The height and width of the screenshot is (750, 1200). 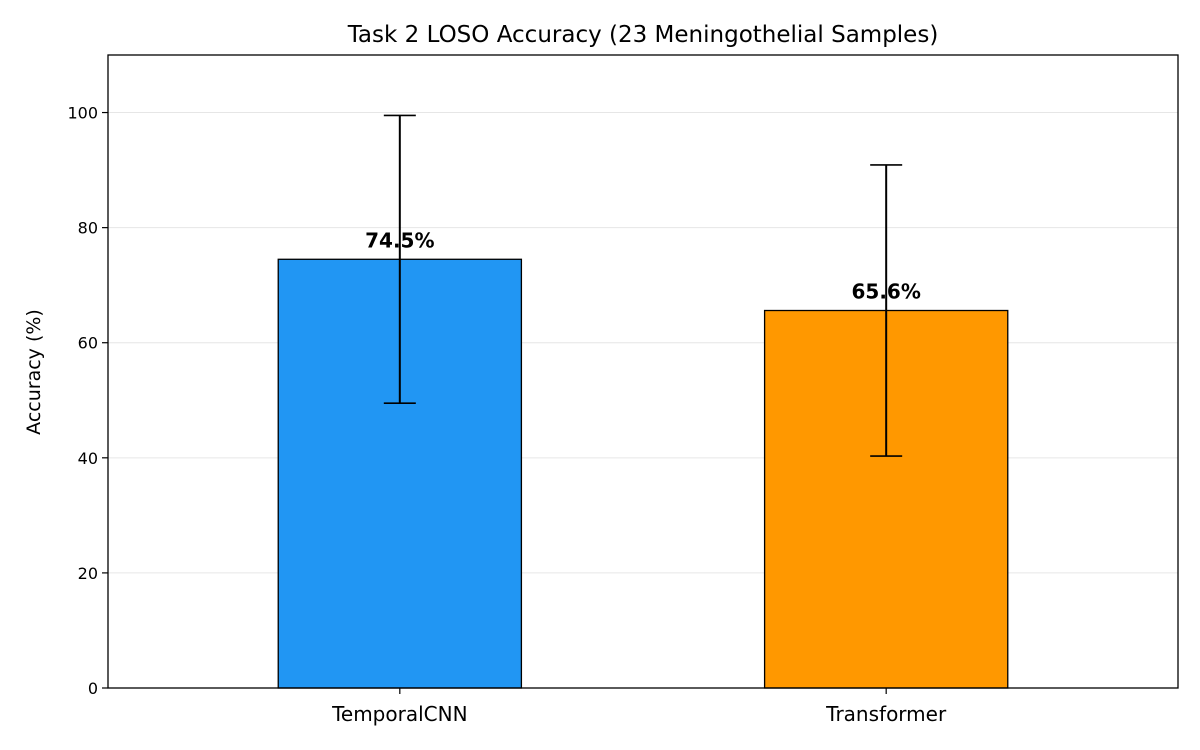 I want to click on x-tick-label: Transformer, so click(x=886, y=714).